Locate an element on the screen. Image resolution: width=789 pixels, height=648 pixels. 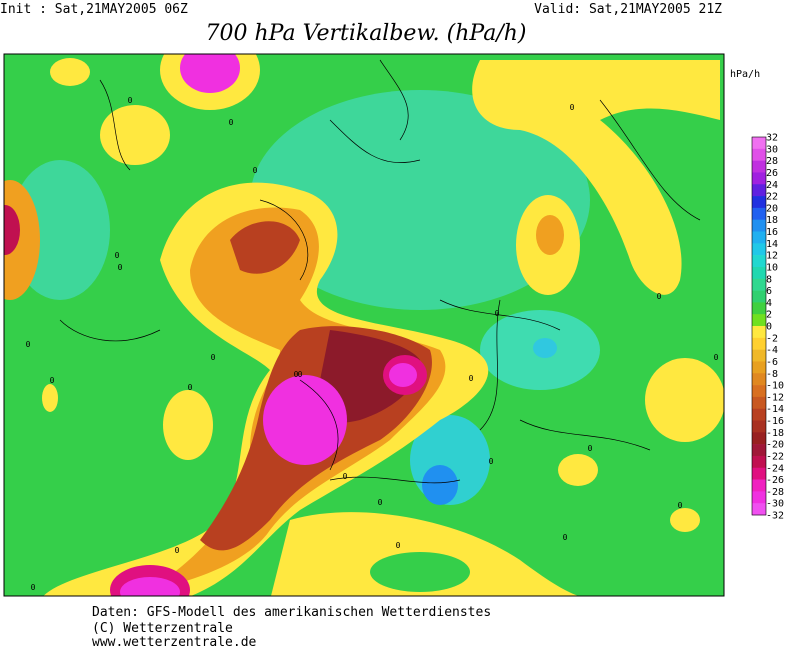
colorbar-label: -28 is located at coordinates (775, 492).